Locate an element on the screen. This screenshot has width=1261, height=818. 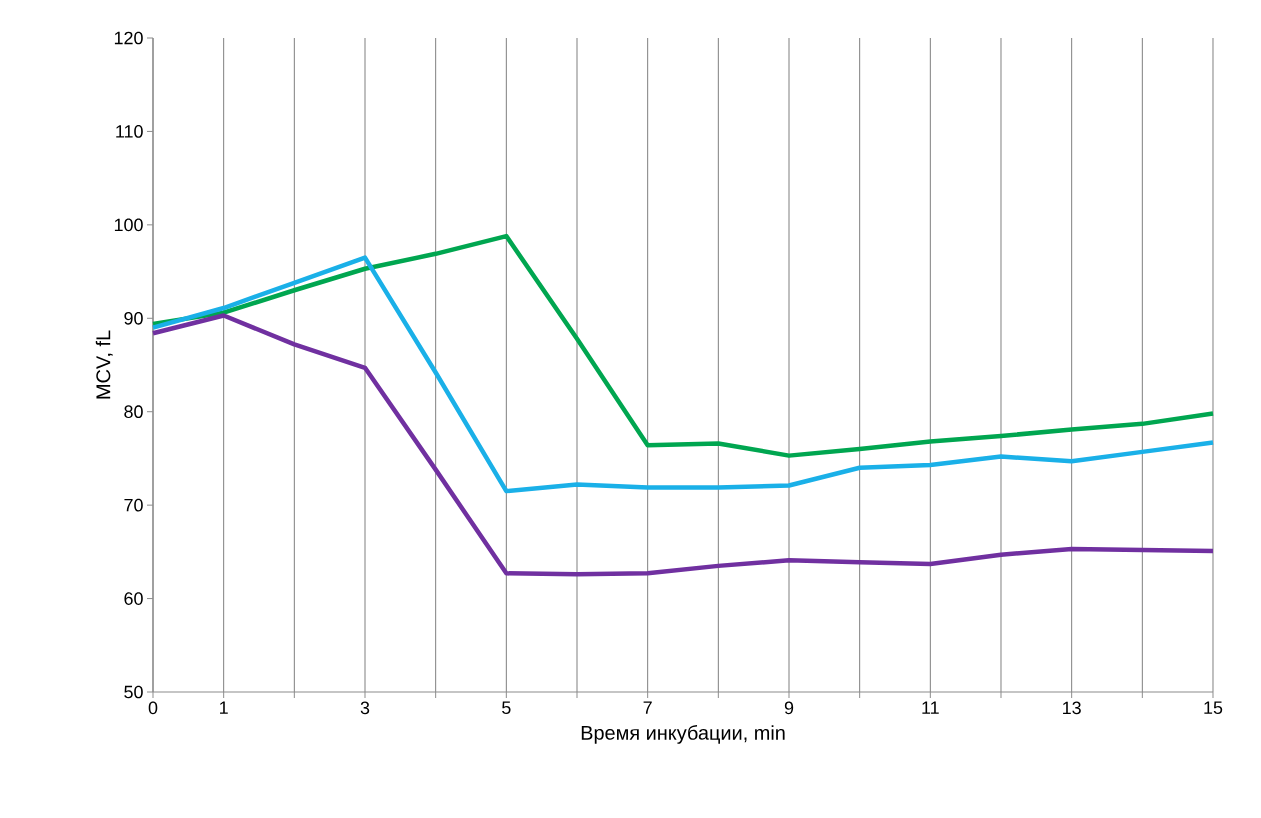
y-tick-label: 100 is located at coordinates (128, 225).